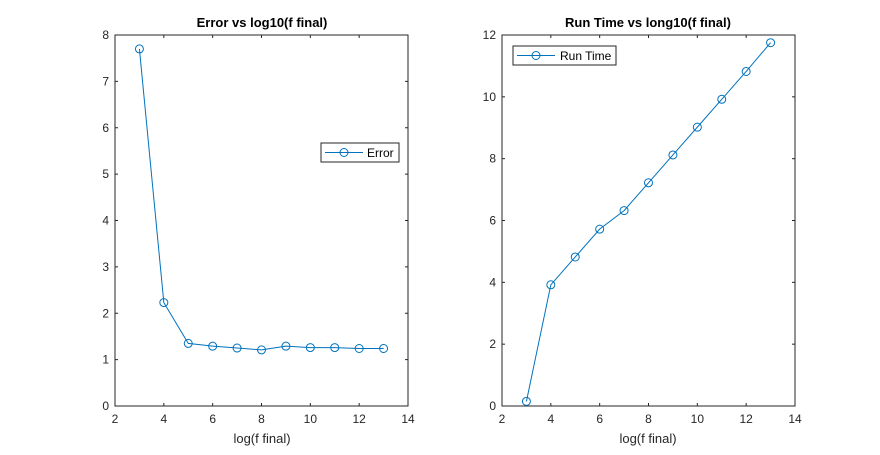 This screenshot has height=455, width=880. Describe the element at coordinates (105, 174) in the screenshot. I see `error-y-tick-label: 5` at that location.